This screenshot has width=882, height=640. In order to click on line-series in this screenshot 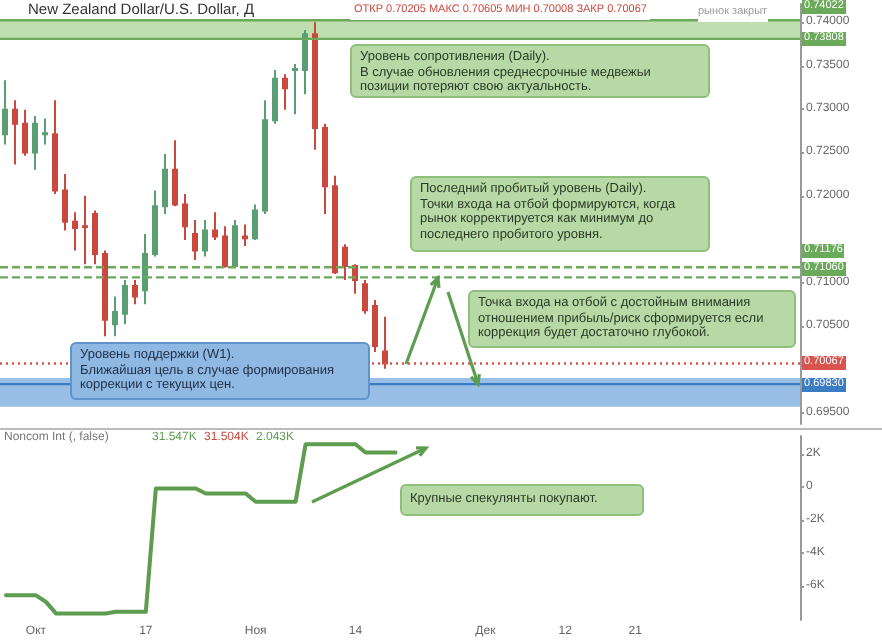, I will do `click(200, 529)`.